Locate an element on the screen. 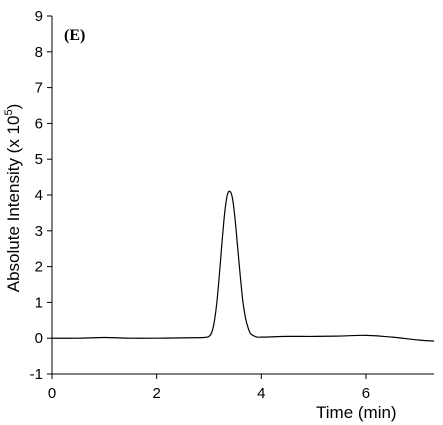  x-tick-label: 0 is located at coordinates (52, 393).